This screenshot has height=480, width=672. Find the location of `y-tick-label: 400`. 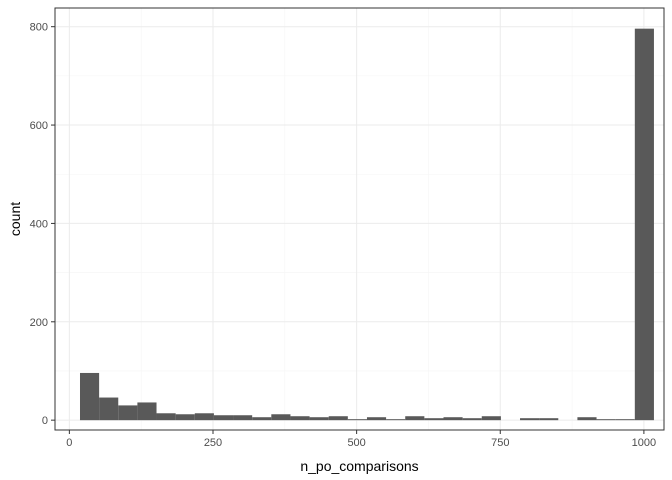

y-tick-label: 400 is located at coordinates (39, 224).